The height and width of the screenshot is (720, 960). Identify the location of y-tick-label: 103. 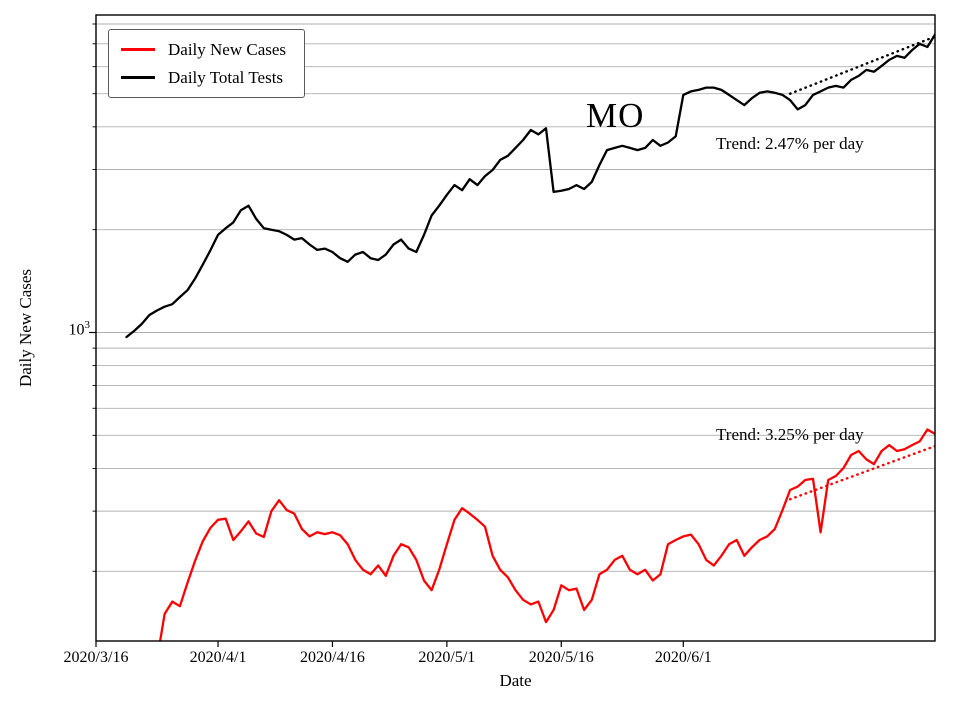
(79, 329).